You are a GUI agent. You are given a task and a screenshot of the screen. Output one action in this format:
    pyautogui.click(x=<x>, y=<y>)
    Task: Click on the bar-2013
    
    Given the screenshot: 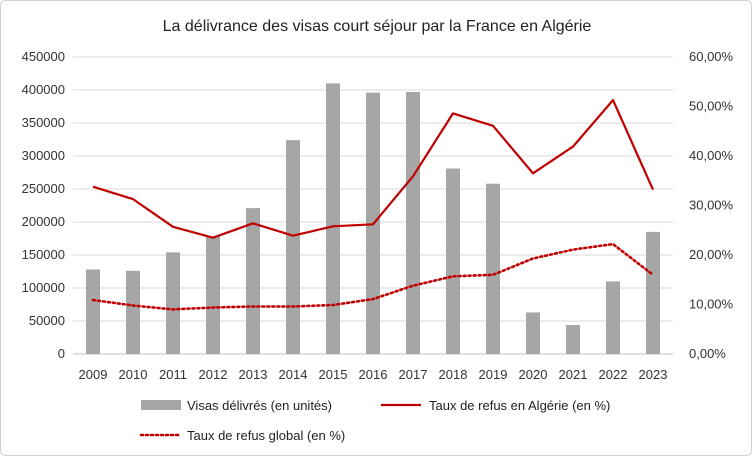 What is the action you would take?
    pyautogui.click(x=253, y=281)
    